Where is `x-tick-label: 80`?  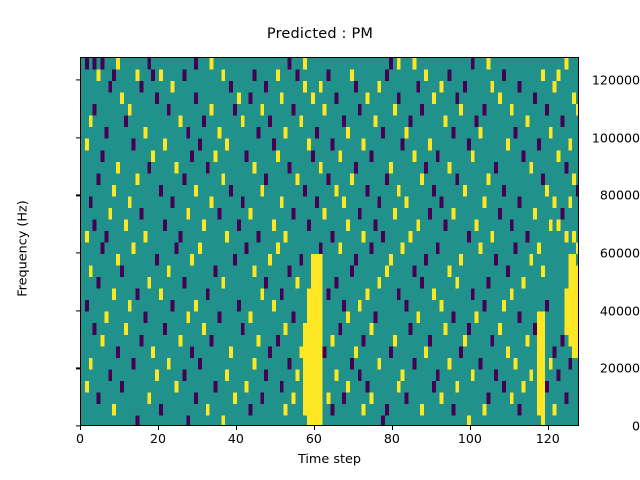 x-tick-label: 80 is located at coordinates (391, 438).